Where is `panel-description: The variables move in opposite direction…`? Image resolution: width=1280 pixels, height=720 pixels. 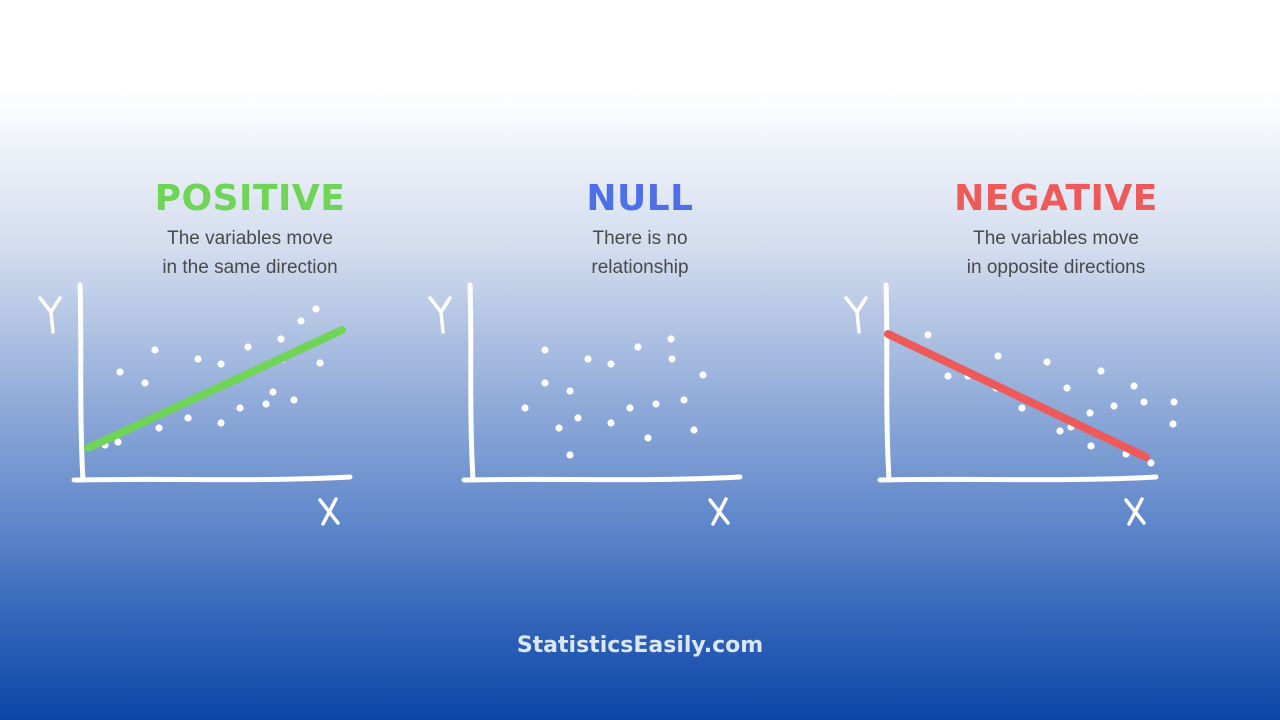 panel-description: The variables move in opposite direction… is located at coordinates (1056, 253).